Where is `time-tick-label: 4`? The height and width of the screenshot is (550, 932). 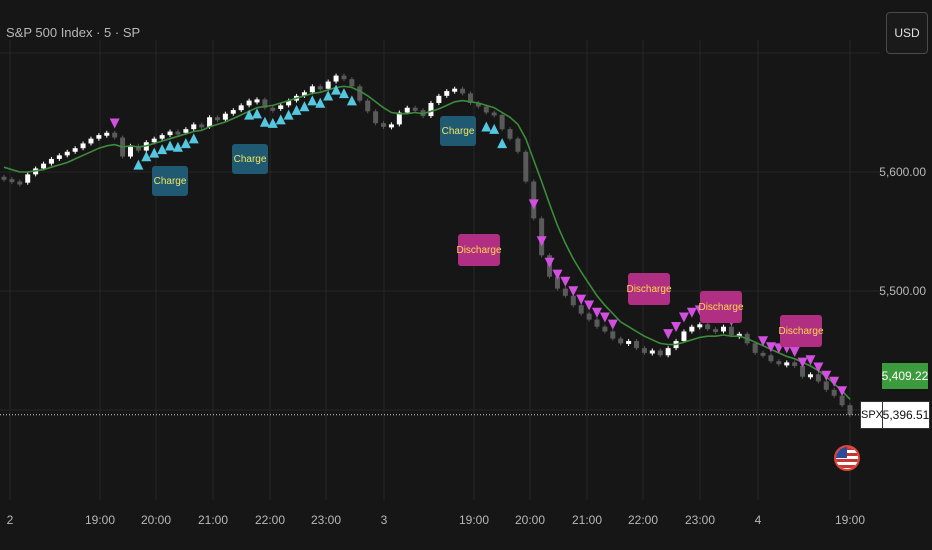 time-tick-label: 4 is located at coordinates (758, 520).